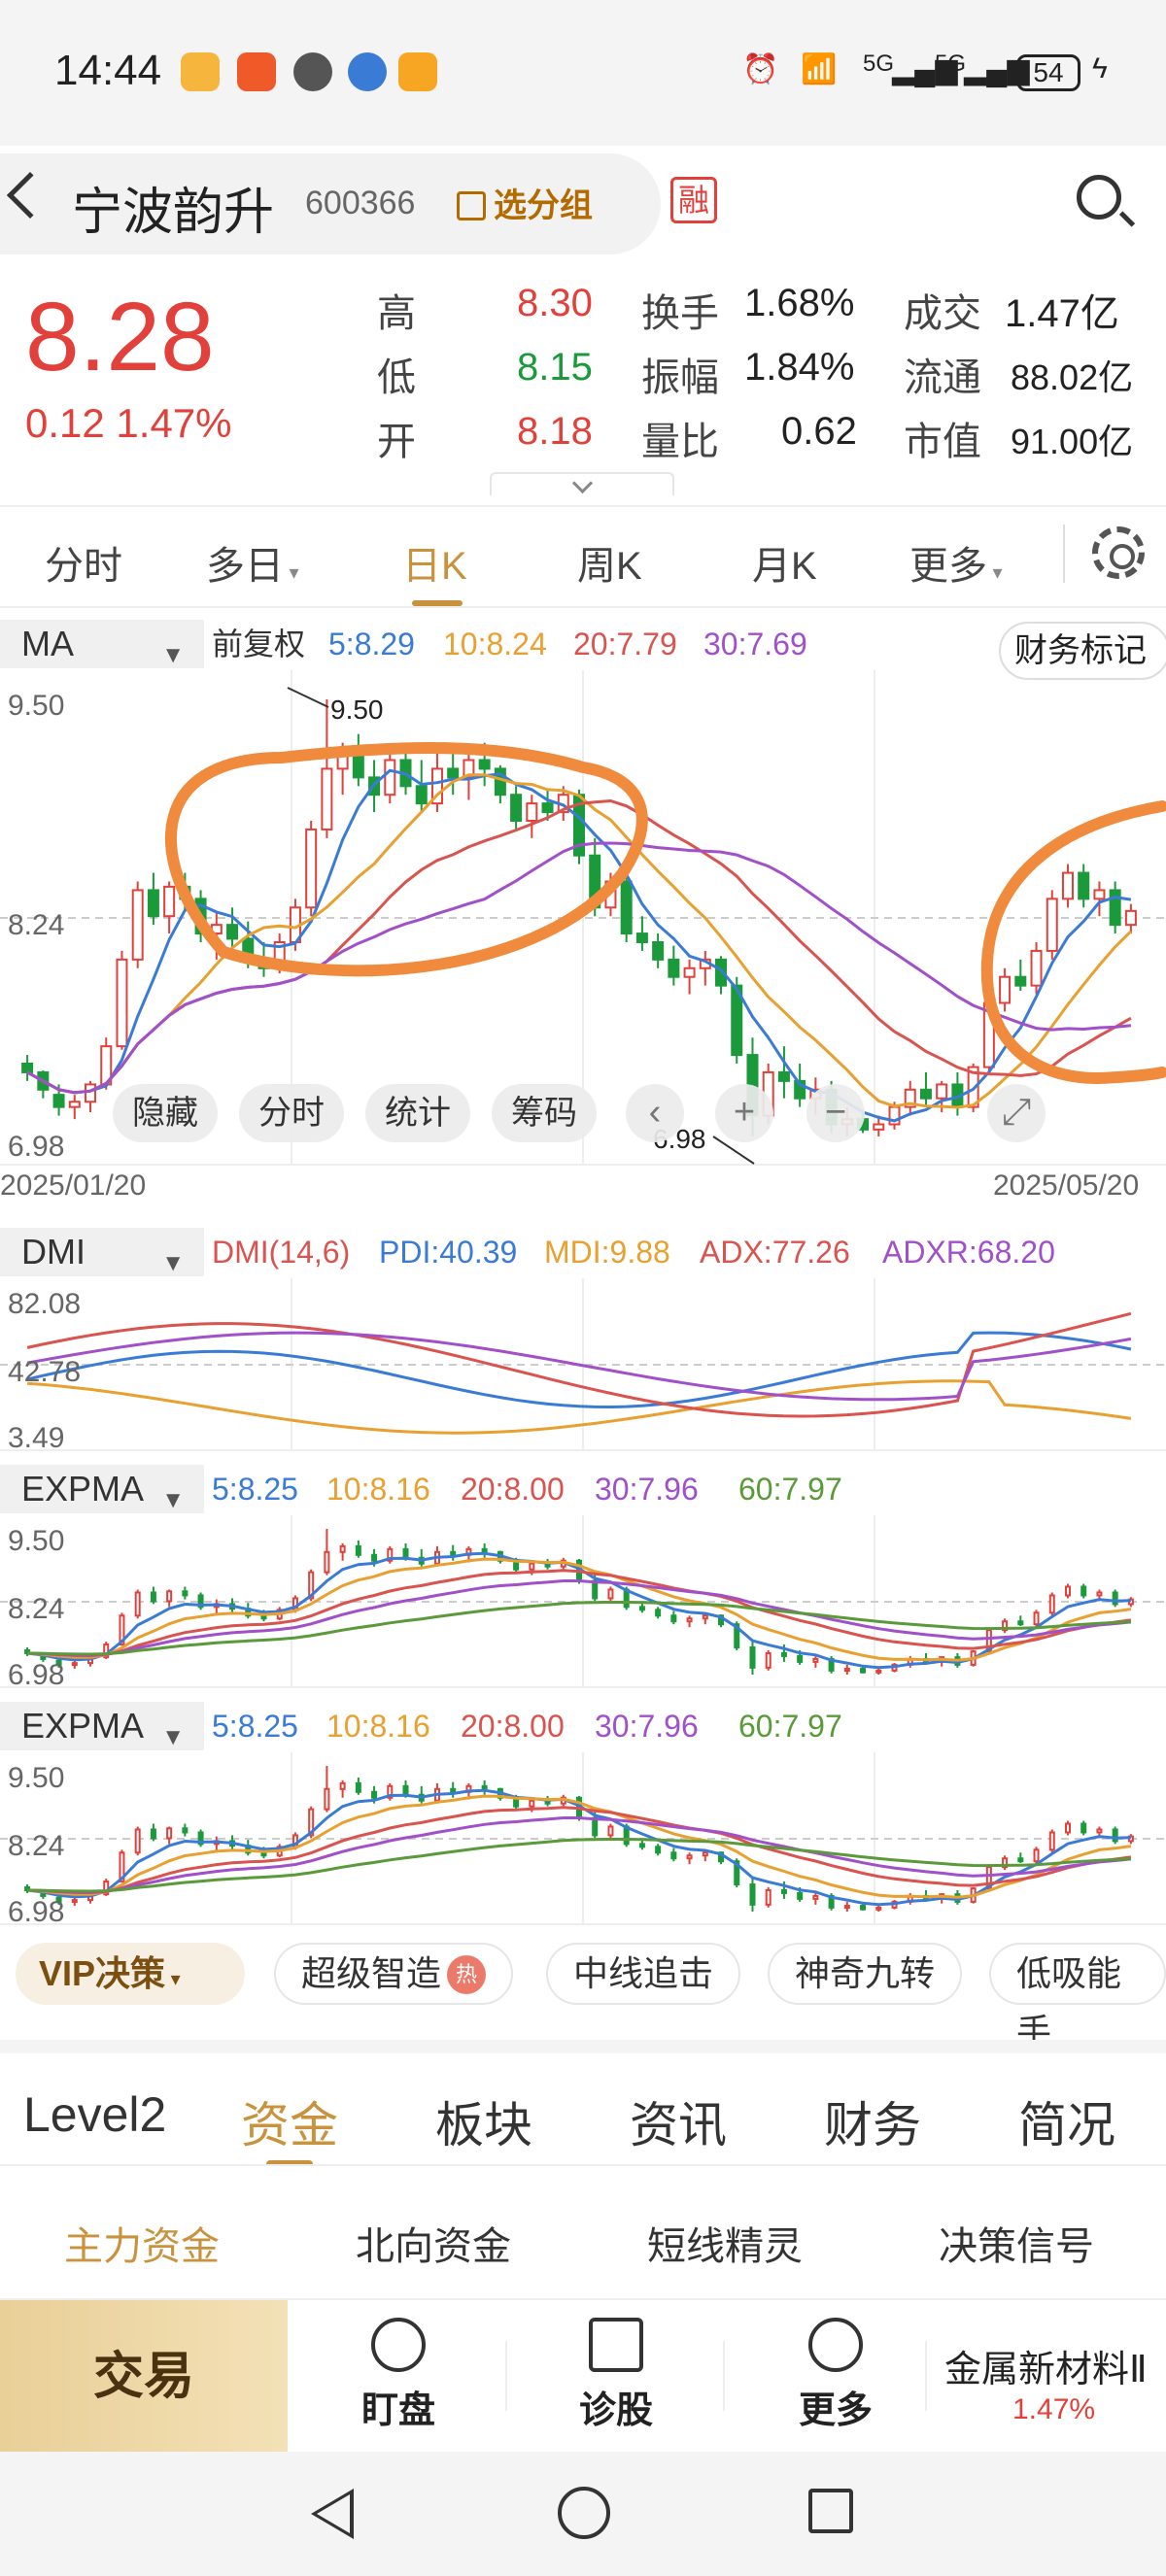 This screenshot has width=1166, height=2576. Describe the element at coordinates (956, 562) in the screenshot. I see `tab-more: 更多 ▾` at that location.